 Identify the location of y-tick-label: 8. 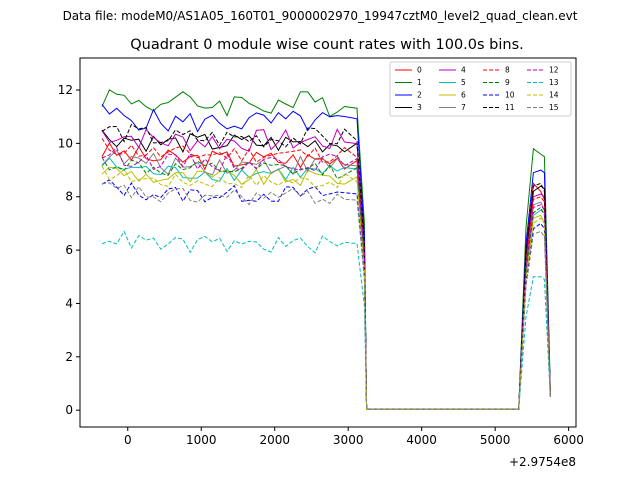
(69, 197).